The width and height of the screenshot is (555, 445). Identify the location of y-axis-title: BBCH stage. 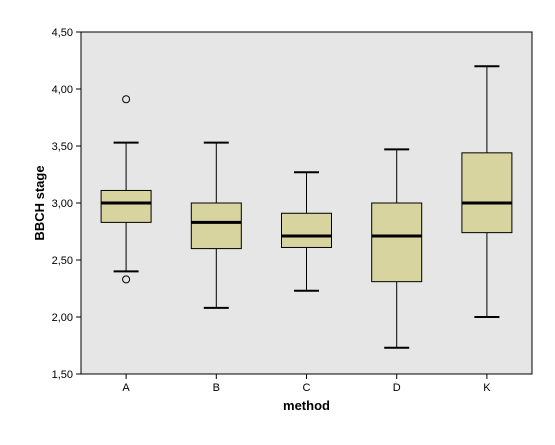
(39, 202).